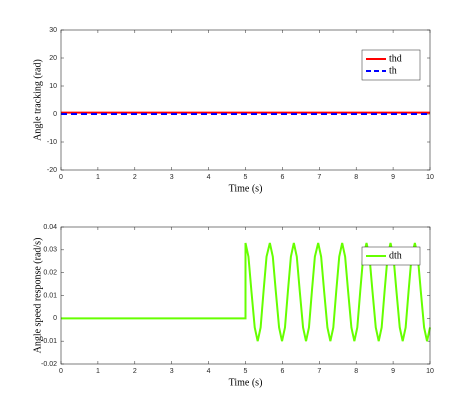  I want to click on y-tick-label: 30, so click(53, 30).